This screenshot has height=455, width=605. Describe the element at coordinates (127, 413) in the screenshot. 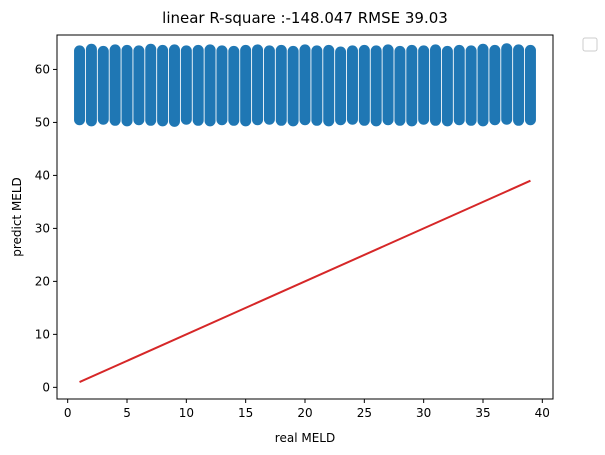

I see `x-tick-label: 5` at that location.